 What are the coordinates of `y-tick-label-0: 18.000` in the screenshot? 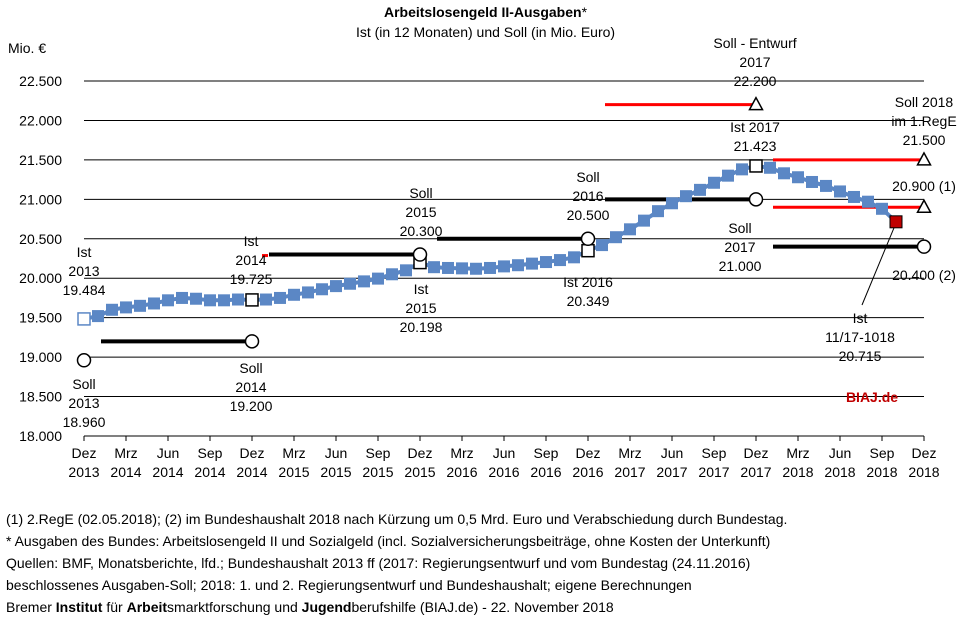 It's located at (40, 436).